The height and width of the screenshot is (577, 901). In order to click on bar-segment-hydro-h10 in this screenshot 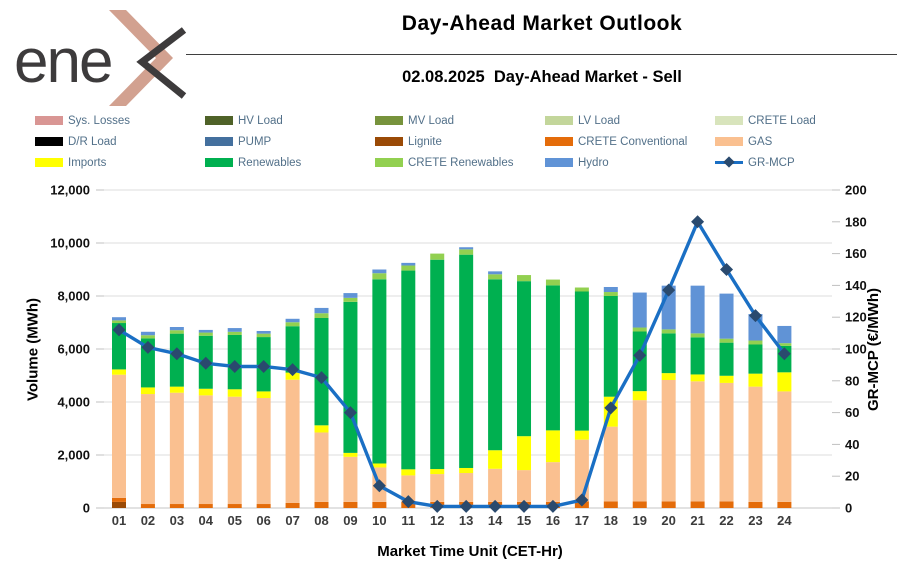, I will do `click(379, 271)`.